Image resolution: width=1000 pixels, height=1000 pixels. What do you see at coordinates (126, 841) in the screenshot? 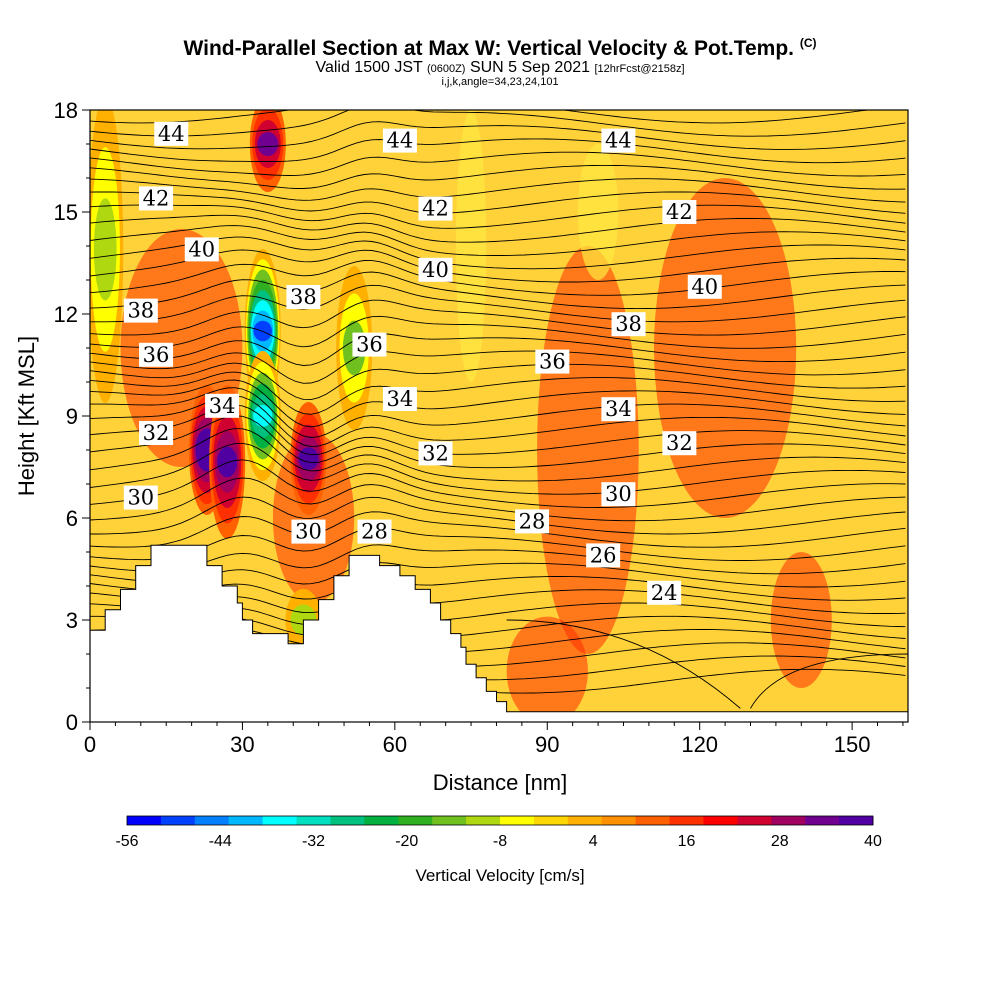
I see `colorbar-tick-label: -56` at bounding box center [126, 841].